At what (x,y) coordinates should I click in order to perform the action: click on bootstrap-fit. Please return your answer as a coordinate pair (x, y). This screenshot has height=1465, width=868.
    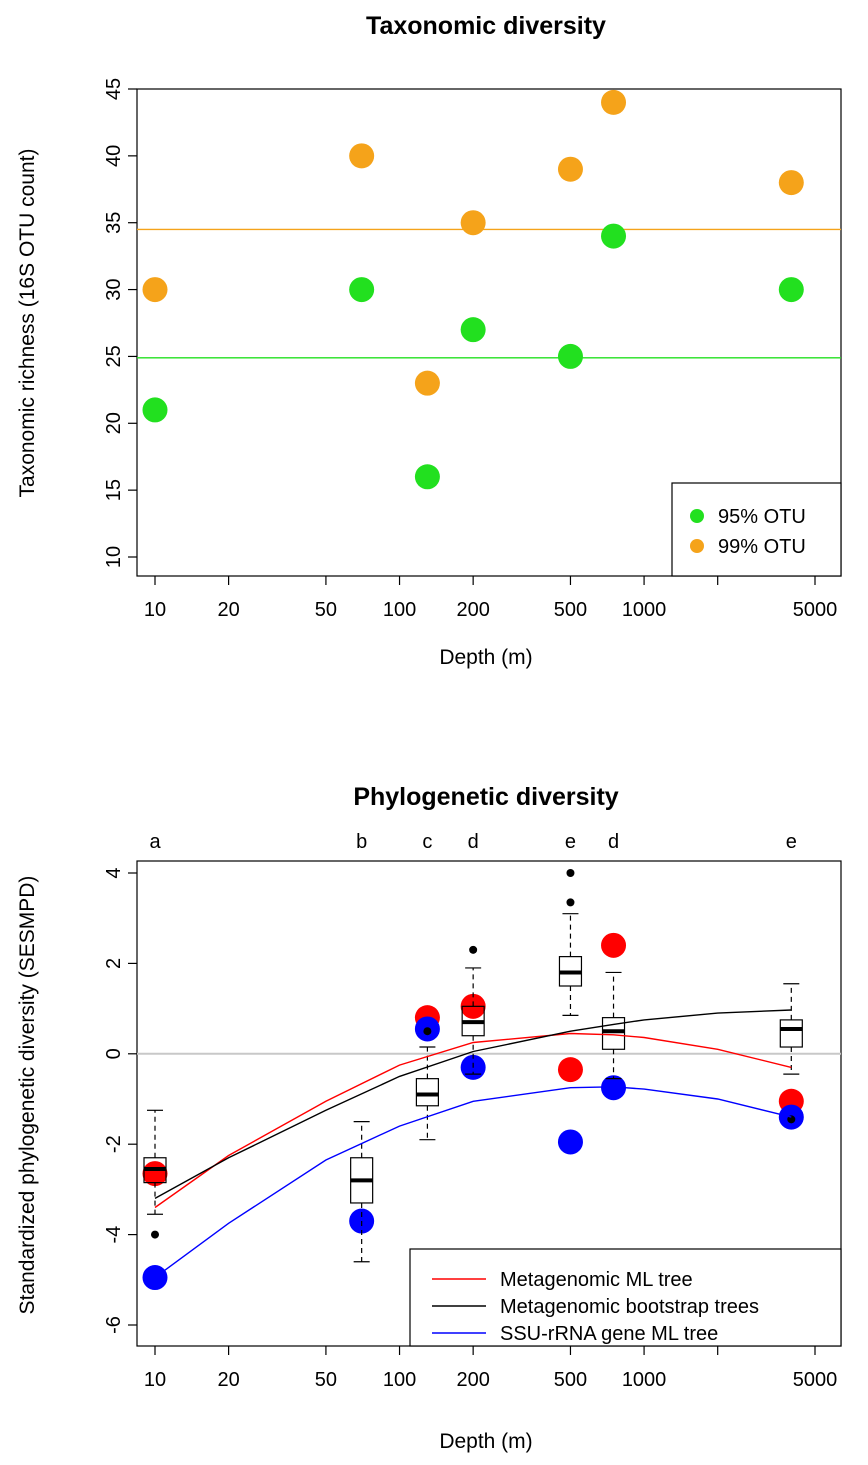
    Looking at the image, I should click on (473, 1104).